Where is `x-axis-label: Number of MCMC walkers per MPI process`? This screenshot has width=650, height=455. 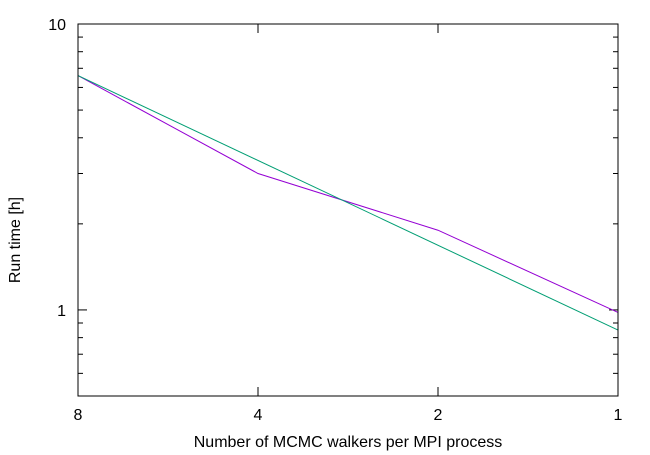
x-axis-label: Number of MCMC walkers per MPI process is located at coordinates (348, 442).